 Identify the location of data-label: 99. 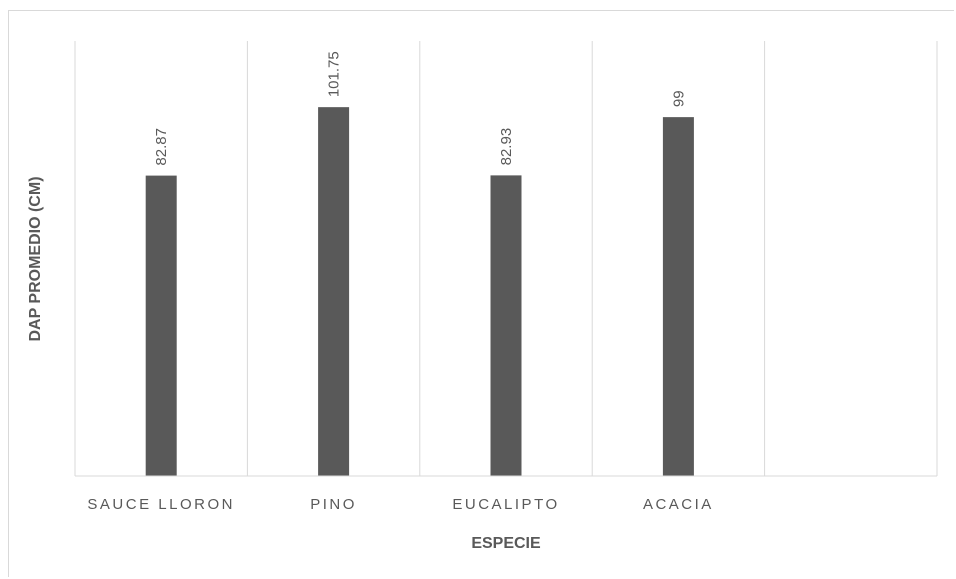
(678, 98).